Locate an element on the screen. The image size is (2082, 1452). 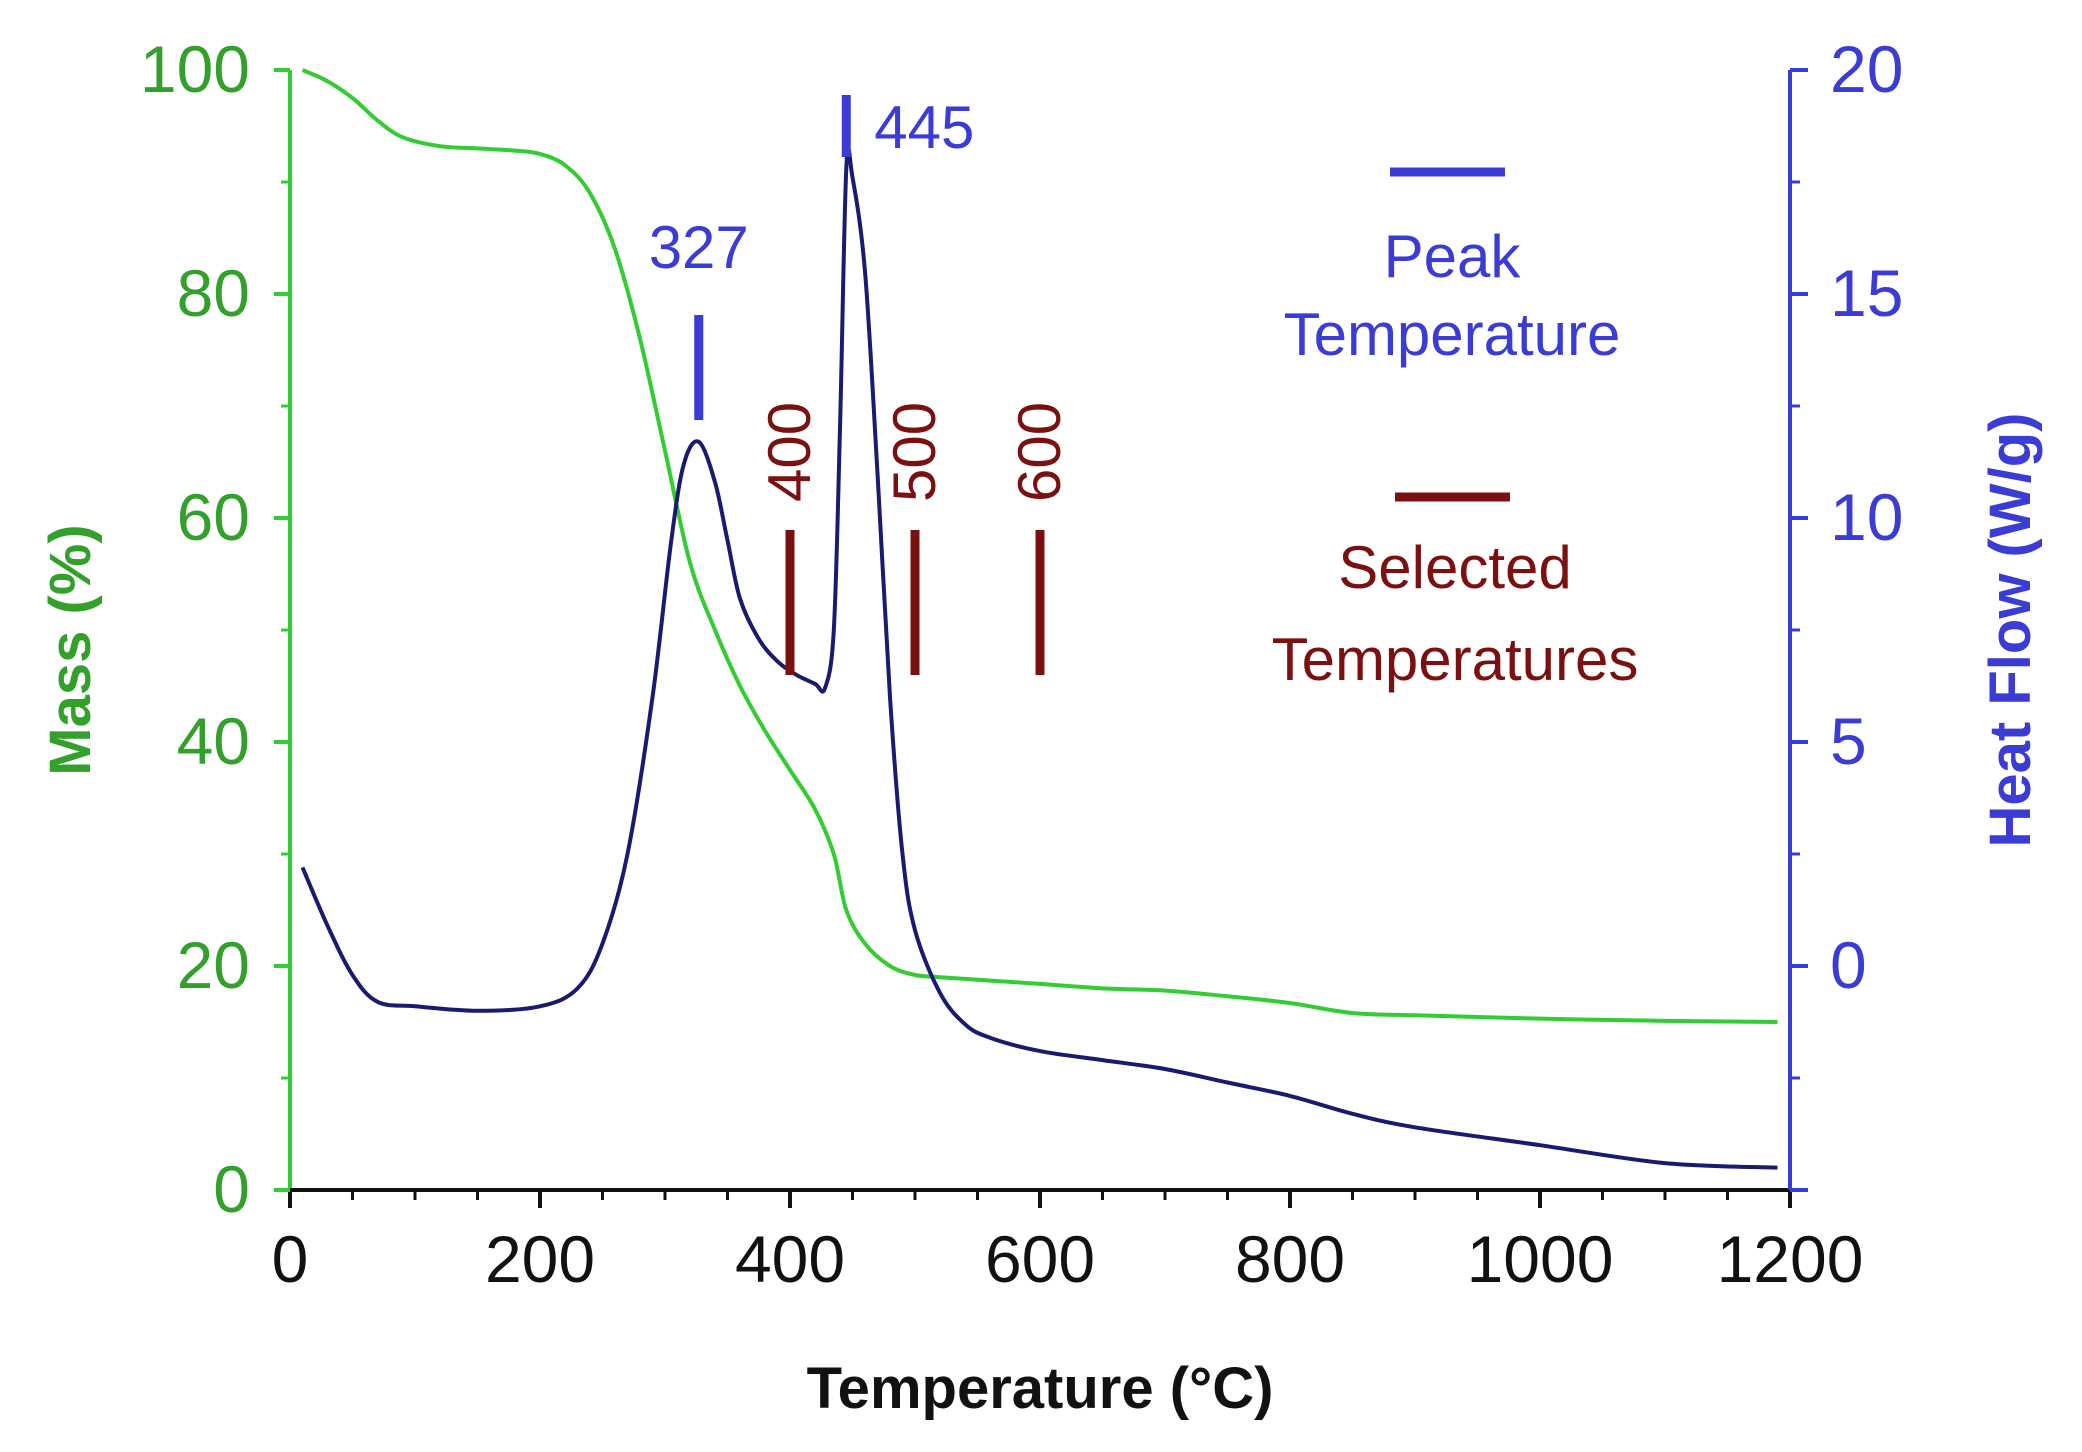
peak-marker-label: 327 is located at coordinates (699, 247).